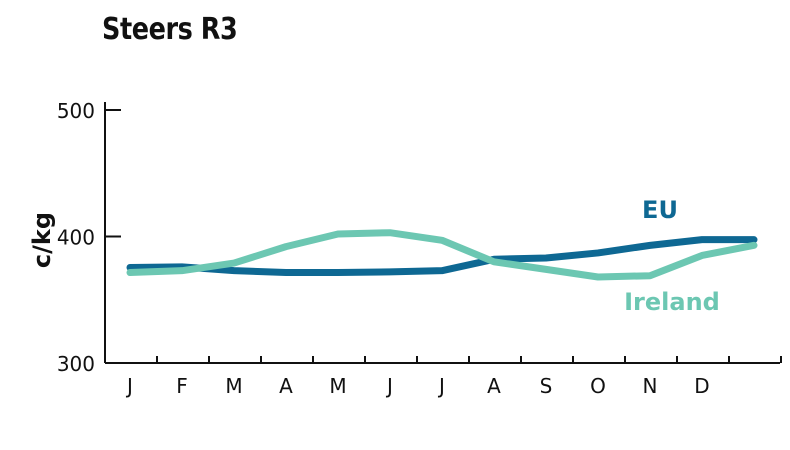 This screenshot has height=450, width=790. What do you see at coordinates (660, 210) in the screenshot?
I see `series-label: EU` at bounding box center [660, 210].